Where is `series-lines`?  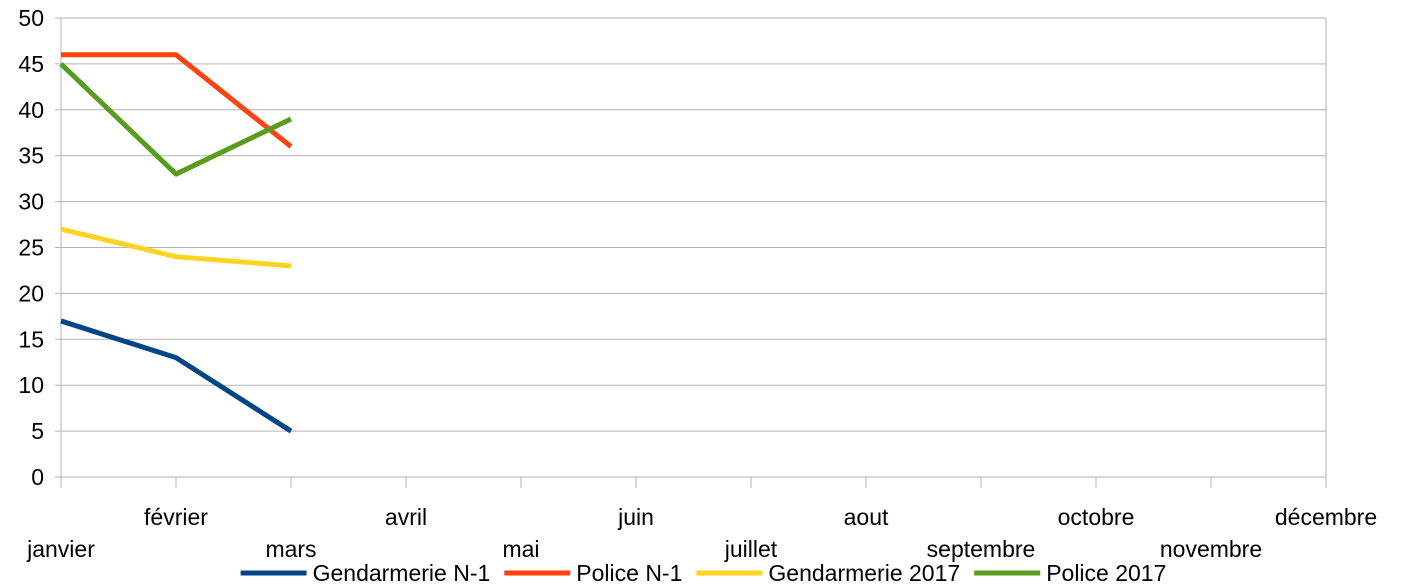
series-lines is located at coordinates (176, 243).